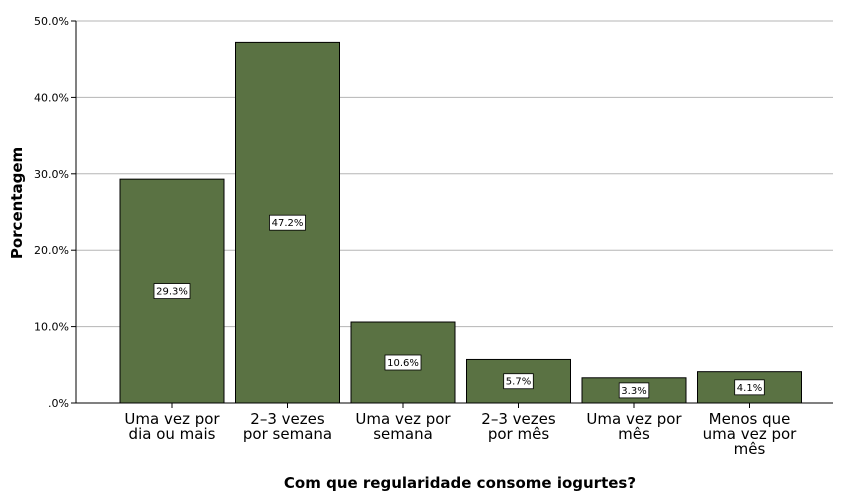 This screenshot has width=850, height=496. What do you see at coordinates (403, 426) in the screenshot?
I see `x-tick-label: Uma vez por semana` at bounding box center [403, 426].